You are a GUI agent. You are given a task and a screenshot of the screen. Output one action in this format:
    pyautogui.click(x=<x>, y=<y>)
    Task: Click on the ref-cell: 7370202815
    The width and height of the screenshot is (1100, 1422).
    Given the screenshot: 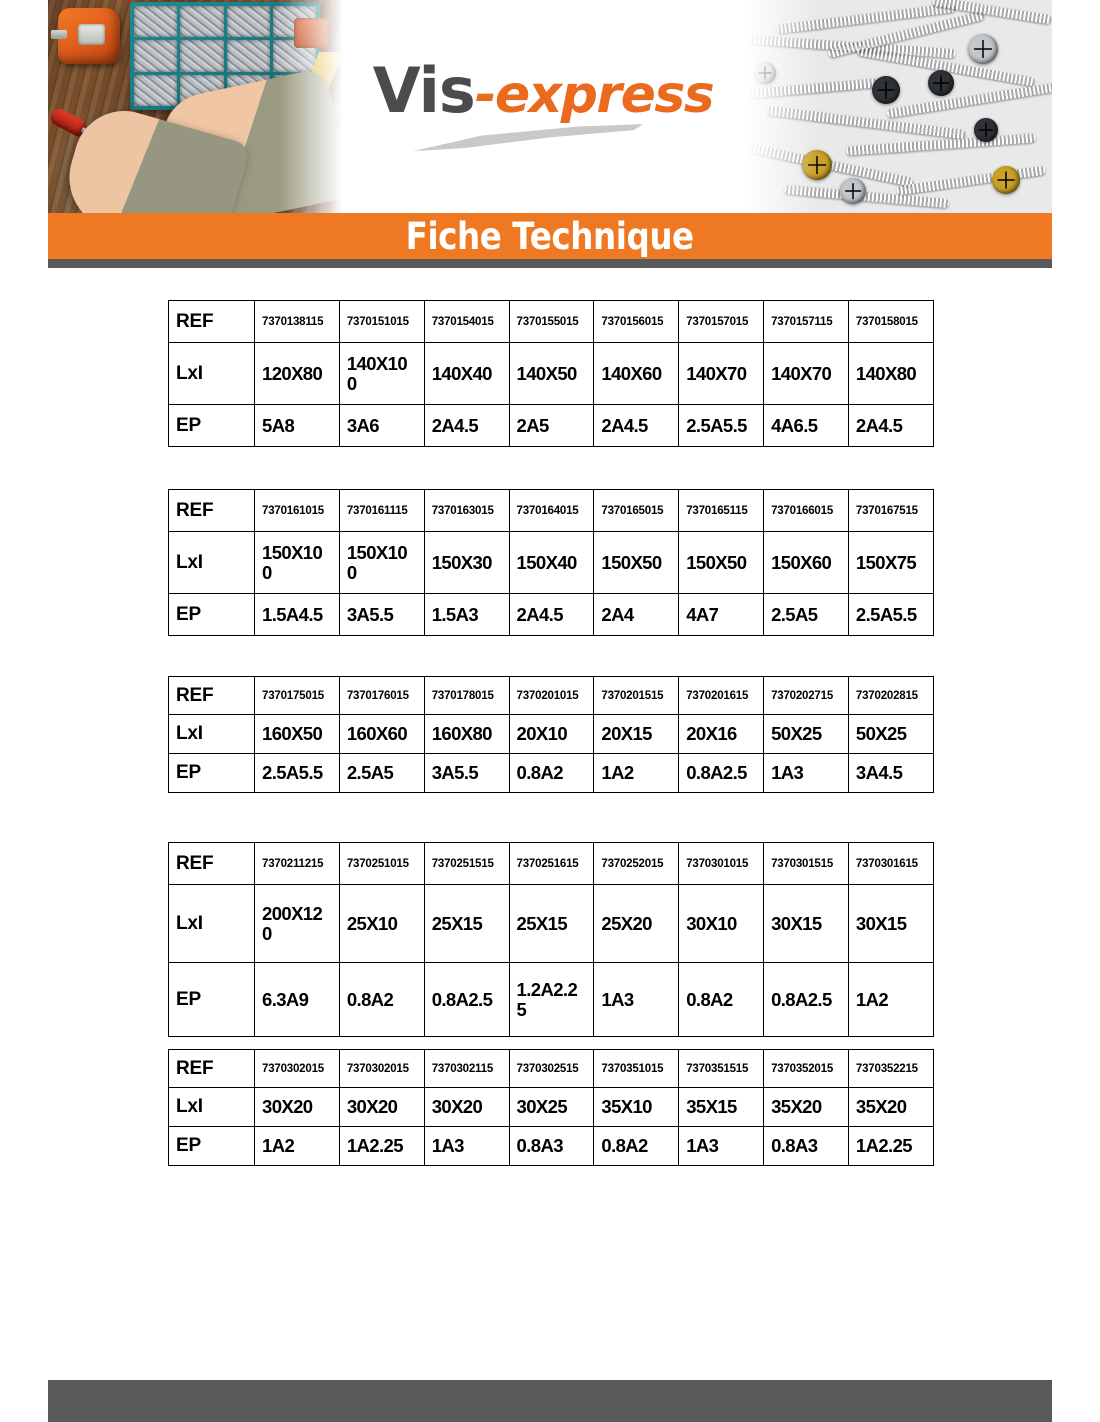 What is the action you would take?
    pyautogui.click(x=890, y=695)
    